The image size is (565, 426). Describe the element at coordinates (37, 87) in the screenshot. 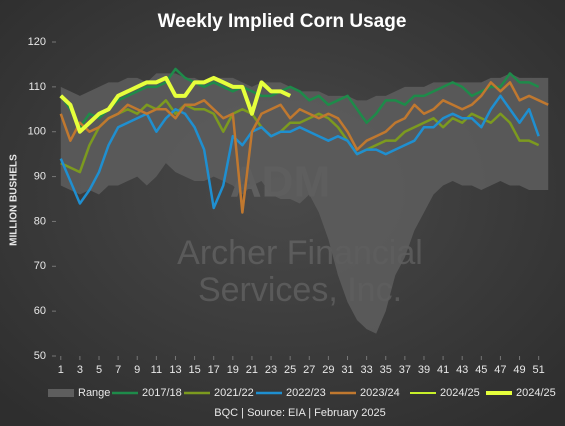

I see `y-tick-label: 110` at that location.